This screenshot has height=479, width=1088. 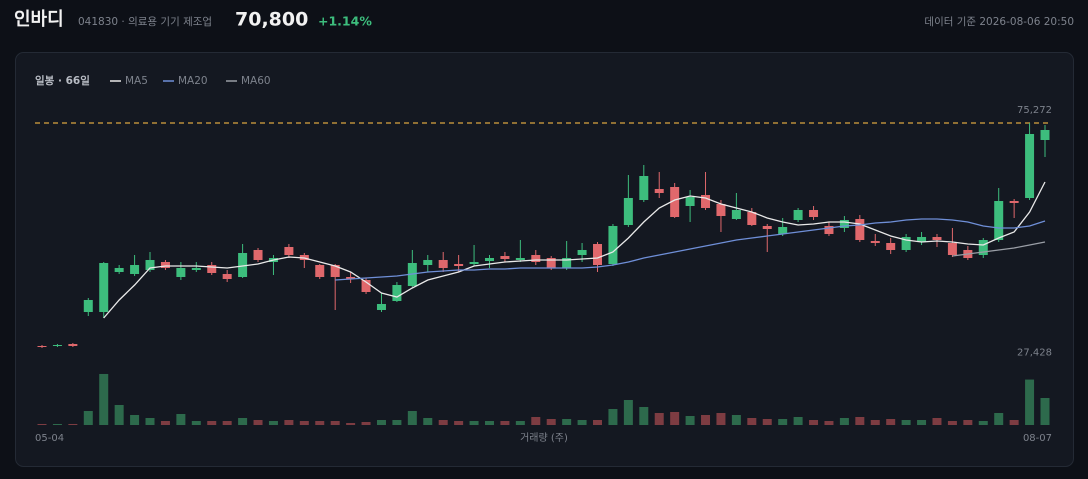 I want to click on x-tick-label: 05-04, so click(x=49, y=438).